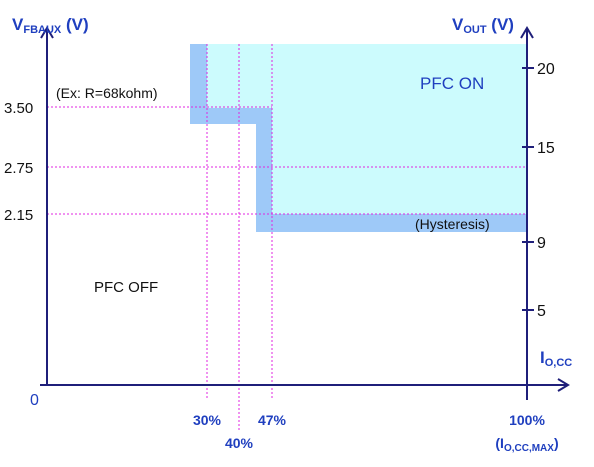 This screenshot has width=594, height=467. Describe the element at coordinates (207, 420) in the screenshot. I see `bottom-tick-30: 30%` at that location.